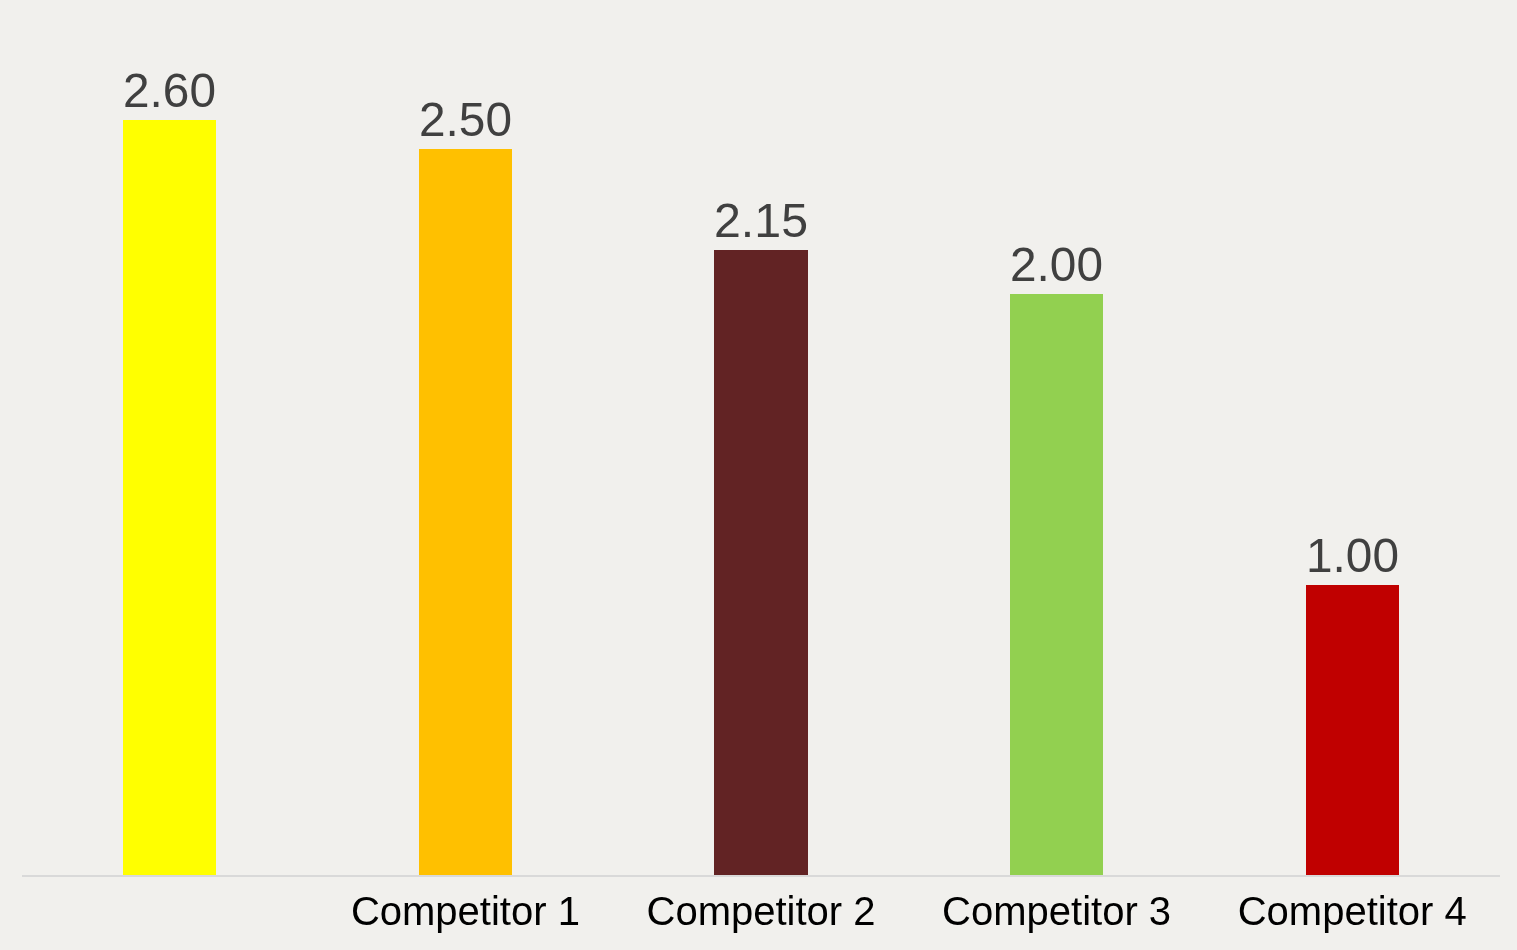  I want to click on data-label: 1.00, so click(1352, 555).